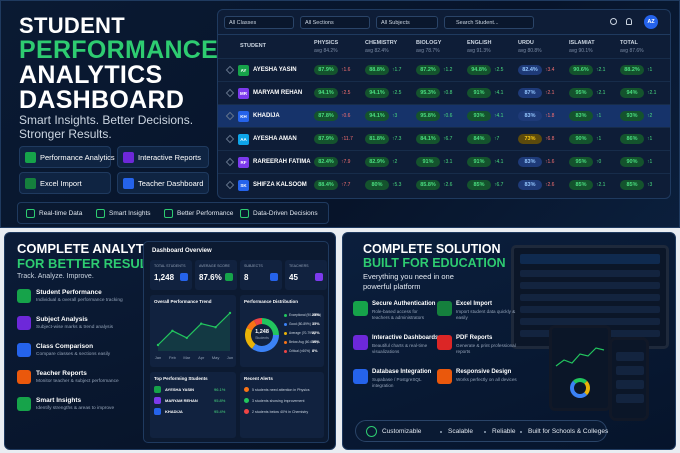  Describe the element at coordinates (346, 116) in the screenshot. I see `score-change: ↑0.6` at that location.